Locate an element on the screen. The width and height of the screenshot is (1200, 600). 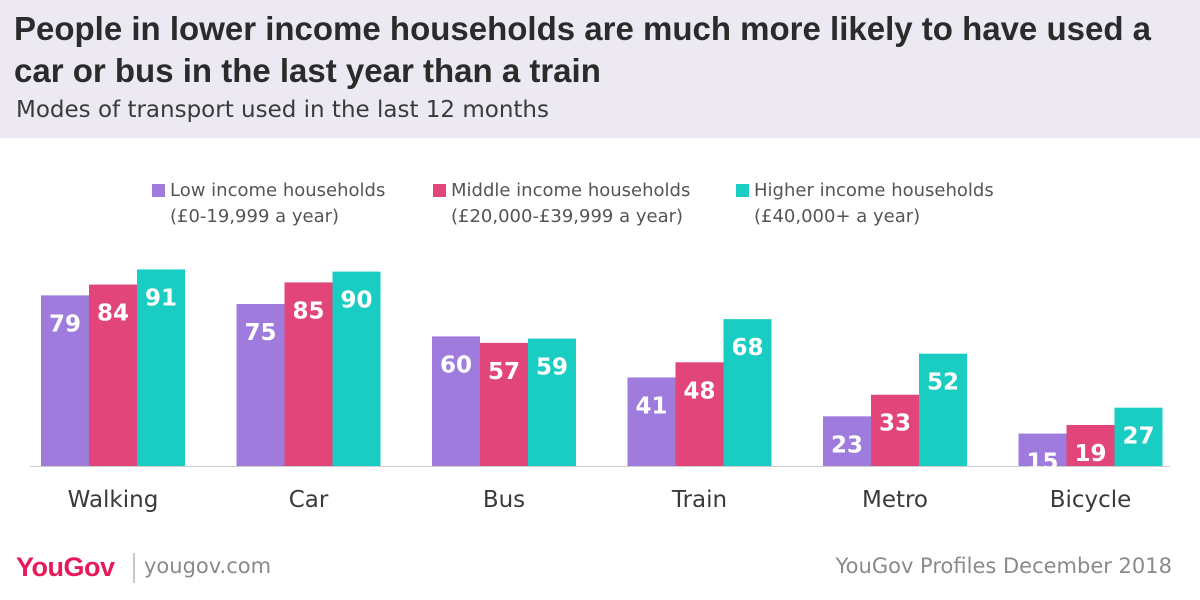
data-label-metro-series-0: 23 is located at coordinates (847, 445).